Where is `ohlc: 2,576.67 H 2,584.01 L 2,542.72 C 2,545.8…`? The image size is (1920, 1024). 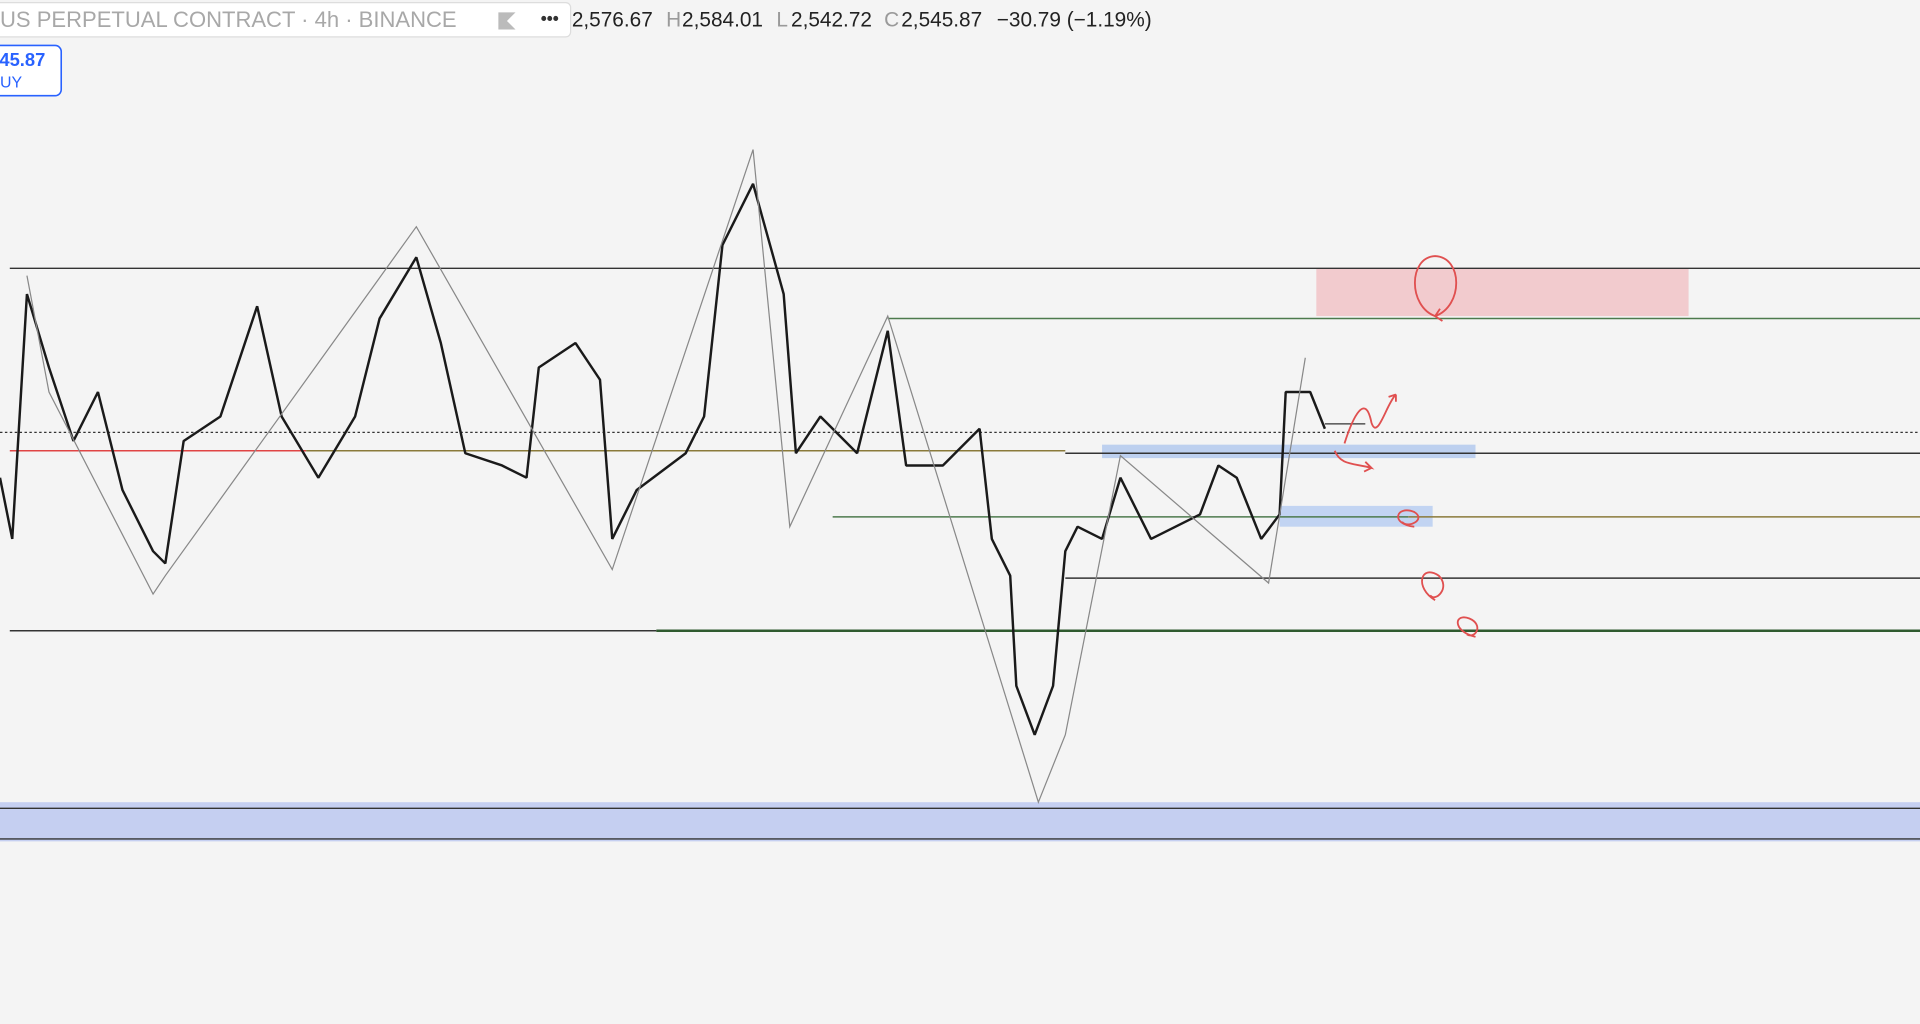 ohlc: 2,576.67 H 2,584.01 L 2,542.72 C 2,545.8… is located at coordinates (862, 19).